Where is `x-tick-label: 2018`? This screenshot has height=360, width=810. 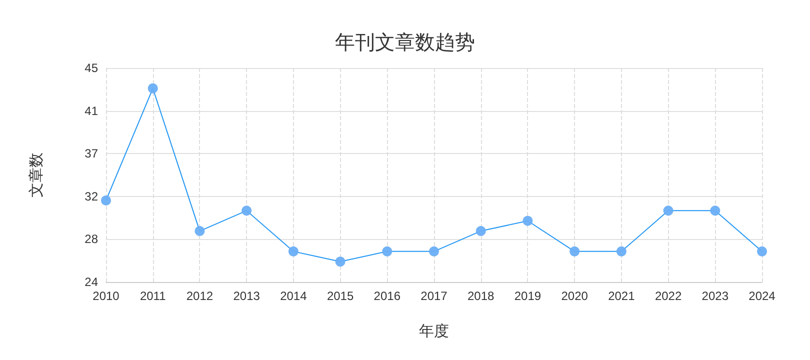 x-tick-label: 2018 is located at coordinates (481, 296).